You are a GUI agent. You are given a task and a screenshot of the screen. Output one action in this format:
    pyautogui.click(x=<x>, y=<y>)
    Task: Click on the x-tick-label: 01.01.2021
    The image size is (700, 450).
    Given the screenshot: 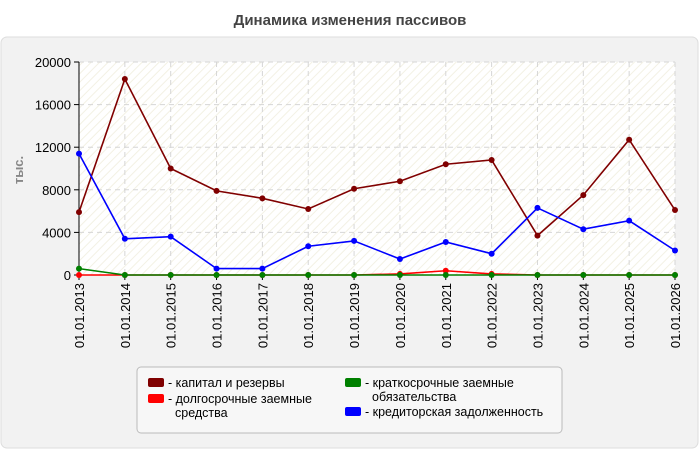 What is the action you would take?
    pyautogui.click(x=446, y=315)
    